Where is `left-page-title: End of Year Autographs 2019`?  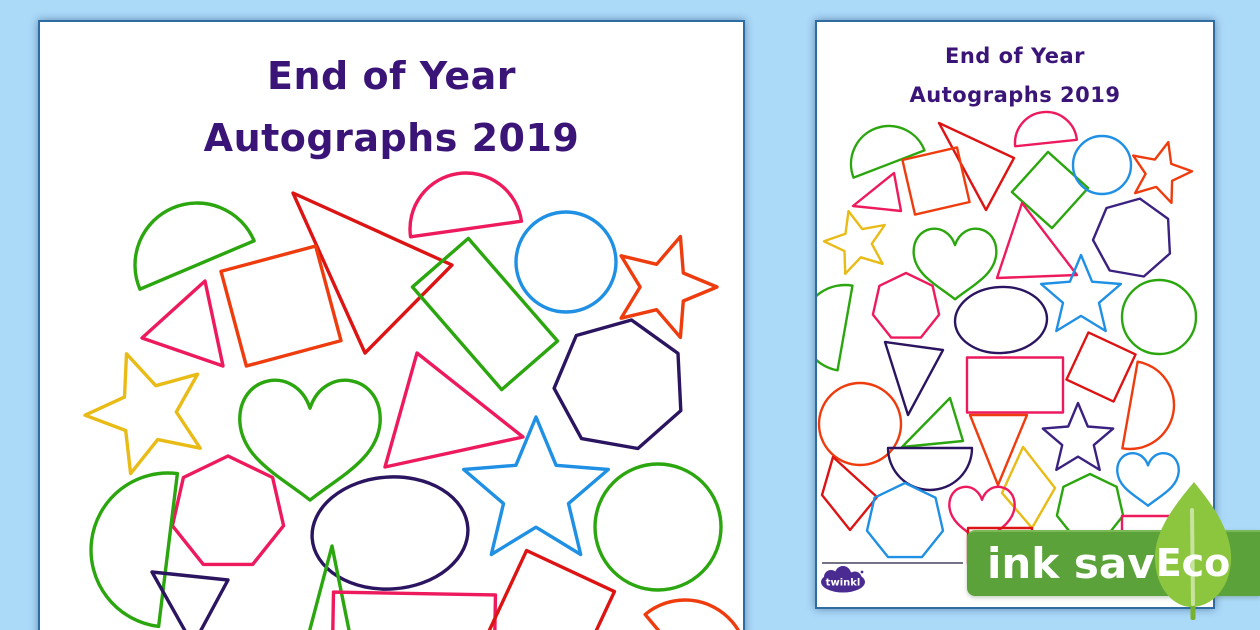 left-page-title: End of Year Autographs 2019 is located at coordinates (391, 107).